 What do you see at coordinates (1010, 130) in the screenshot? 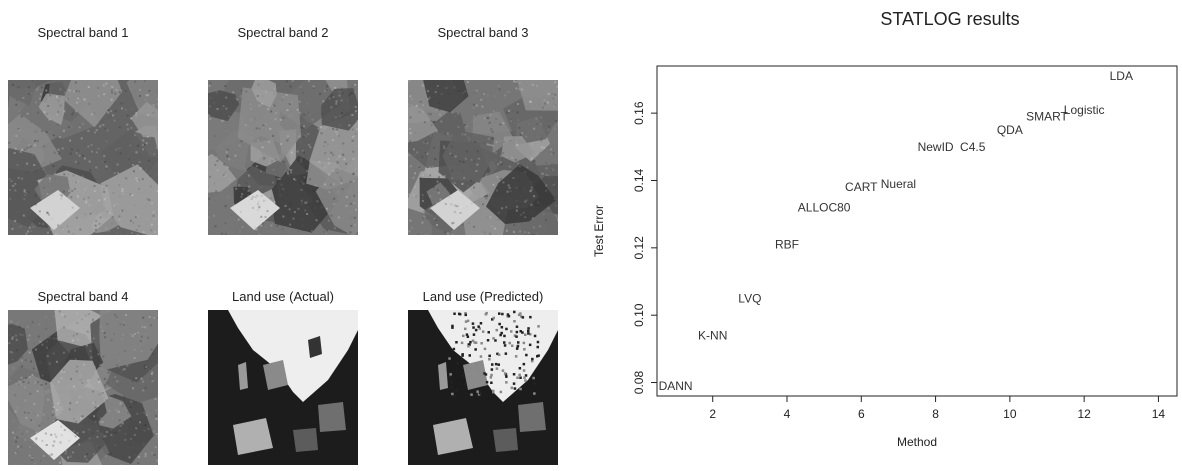
I see `data-point-qda: QDA` at bounding box center [1010, 130].